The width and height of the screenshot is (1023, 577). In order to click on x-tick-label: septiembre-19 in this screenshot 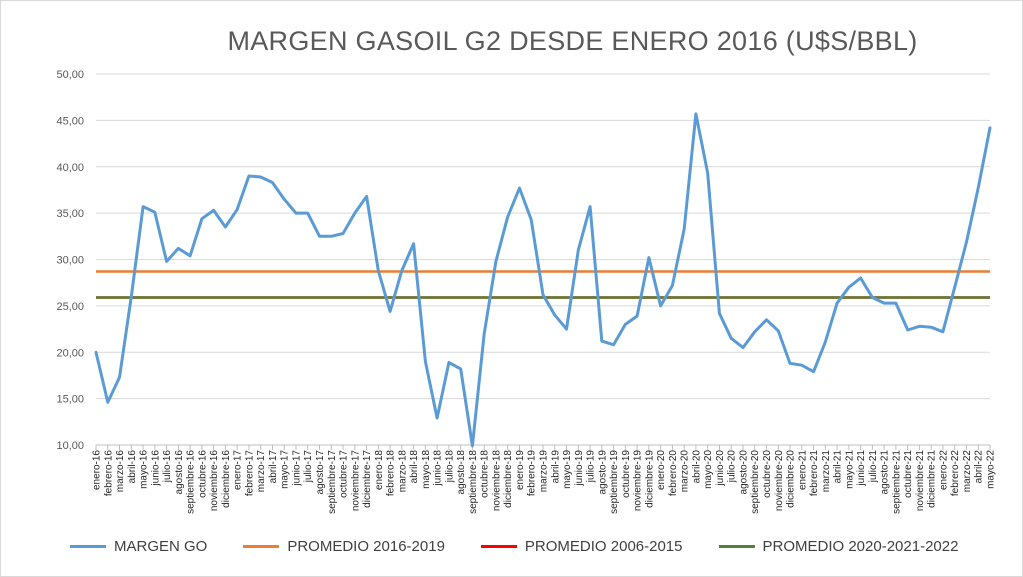, I will do `click(614, 482)`.